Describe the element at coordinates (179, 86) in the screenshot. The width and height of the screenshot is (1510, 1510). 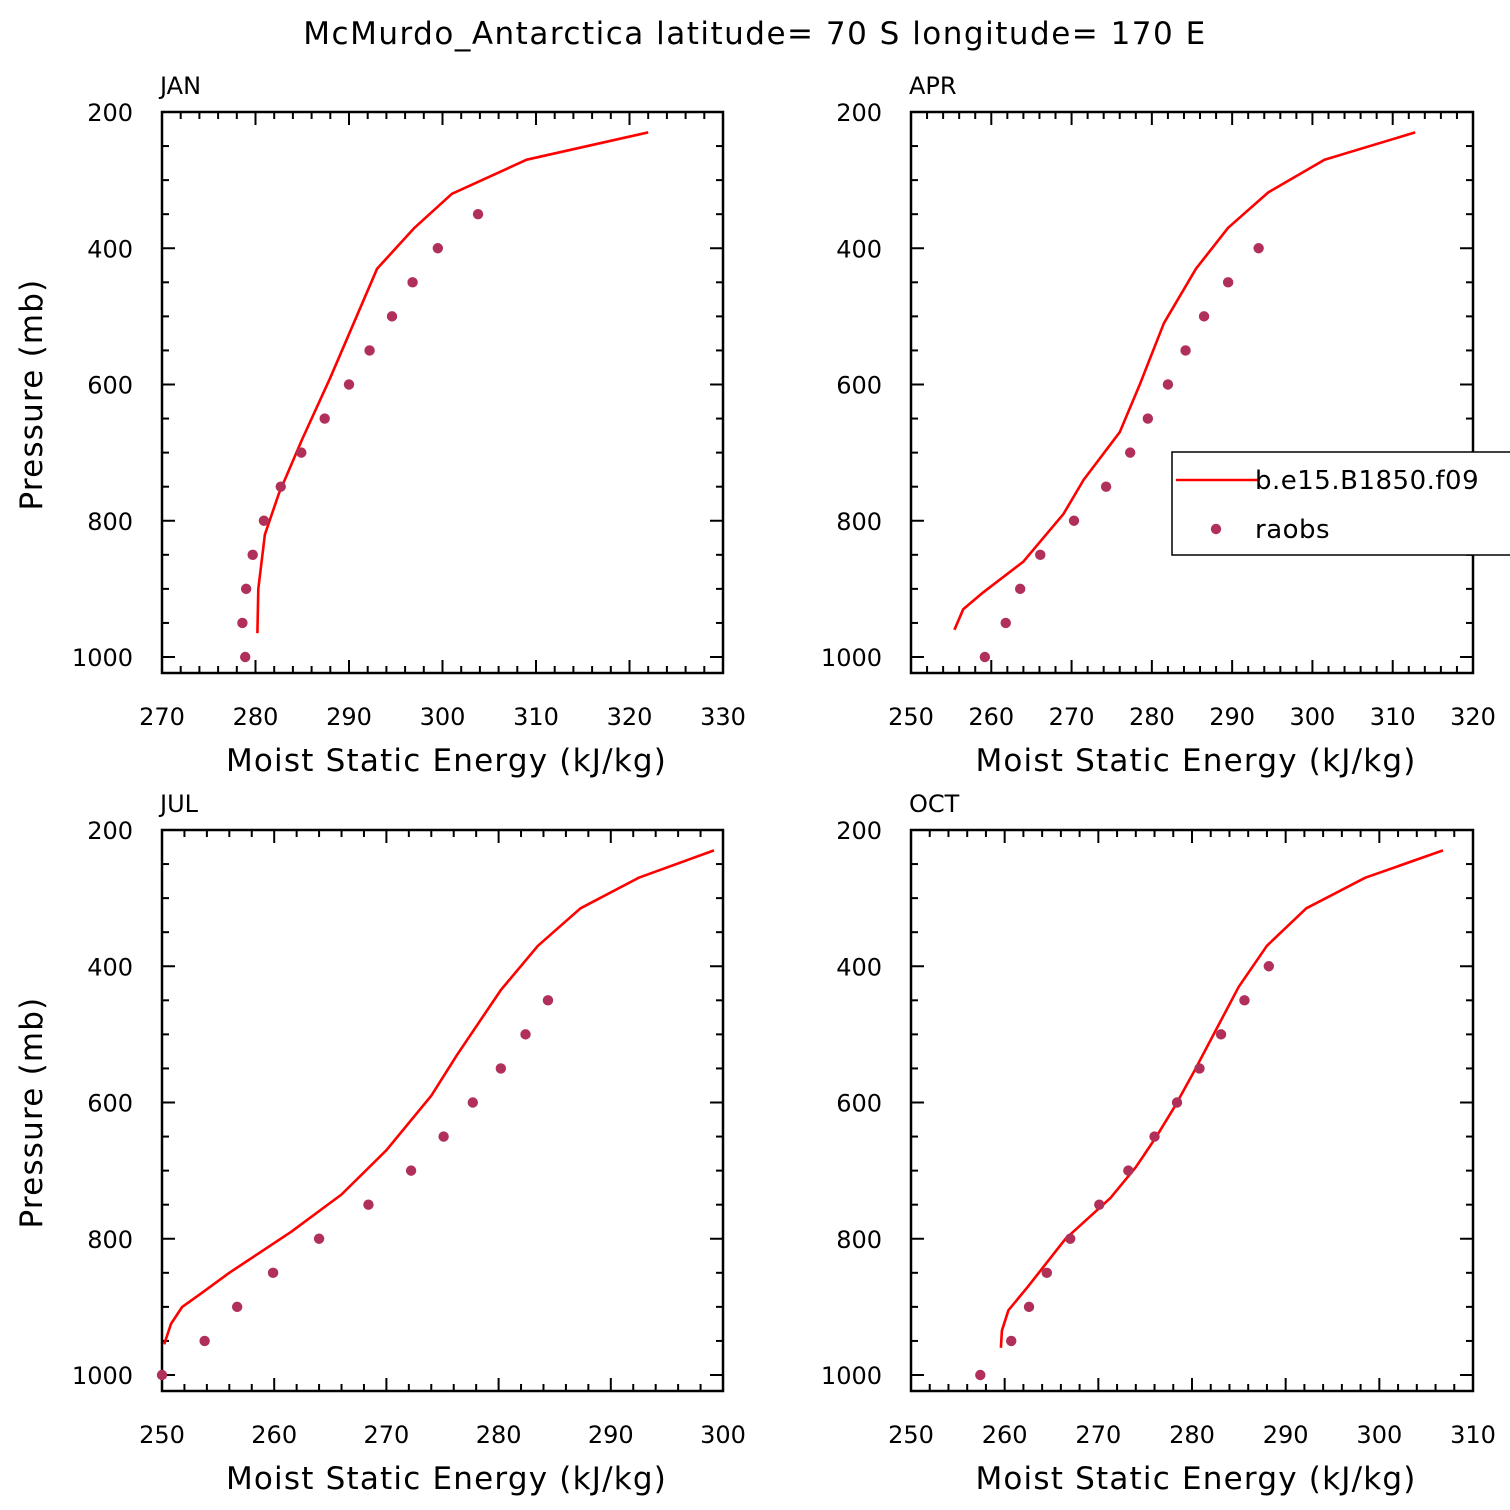
I see `panel-title: JAN` at that location.